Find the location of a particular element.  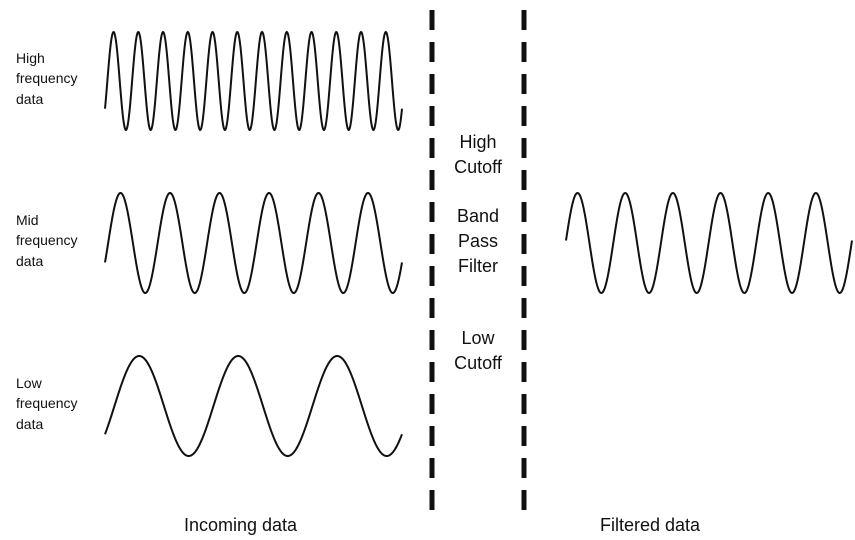

high-frequency-wave is located at coordinates (253, 81).